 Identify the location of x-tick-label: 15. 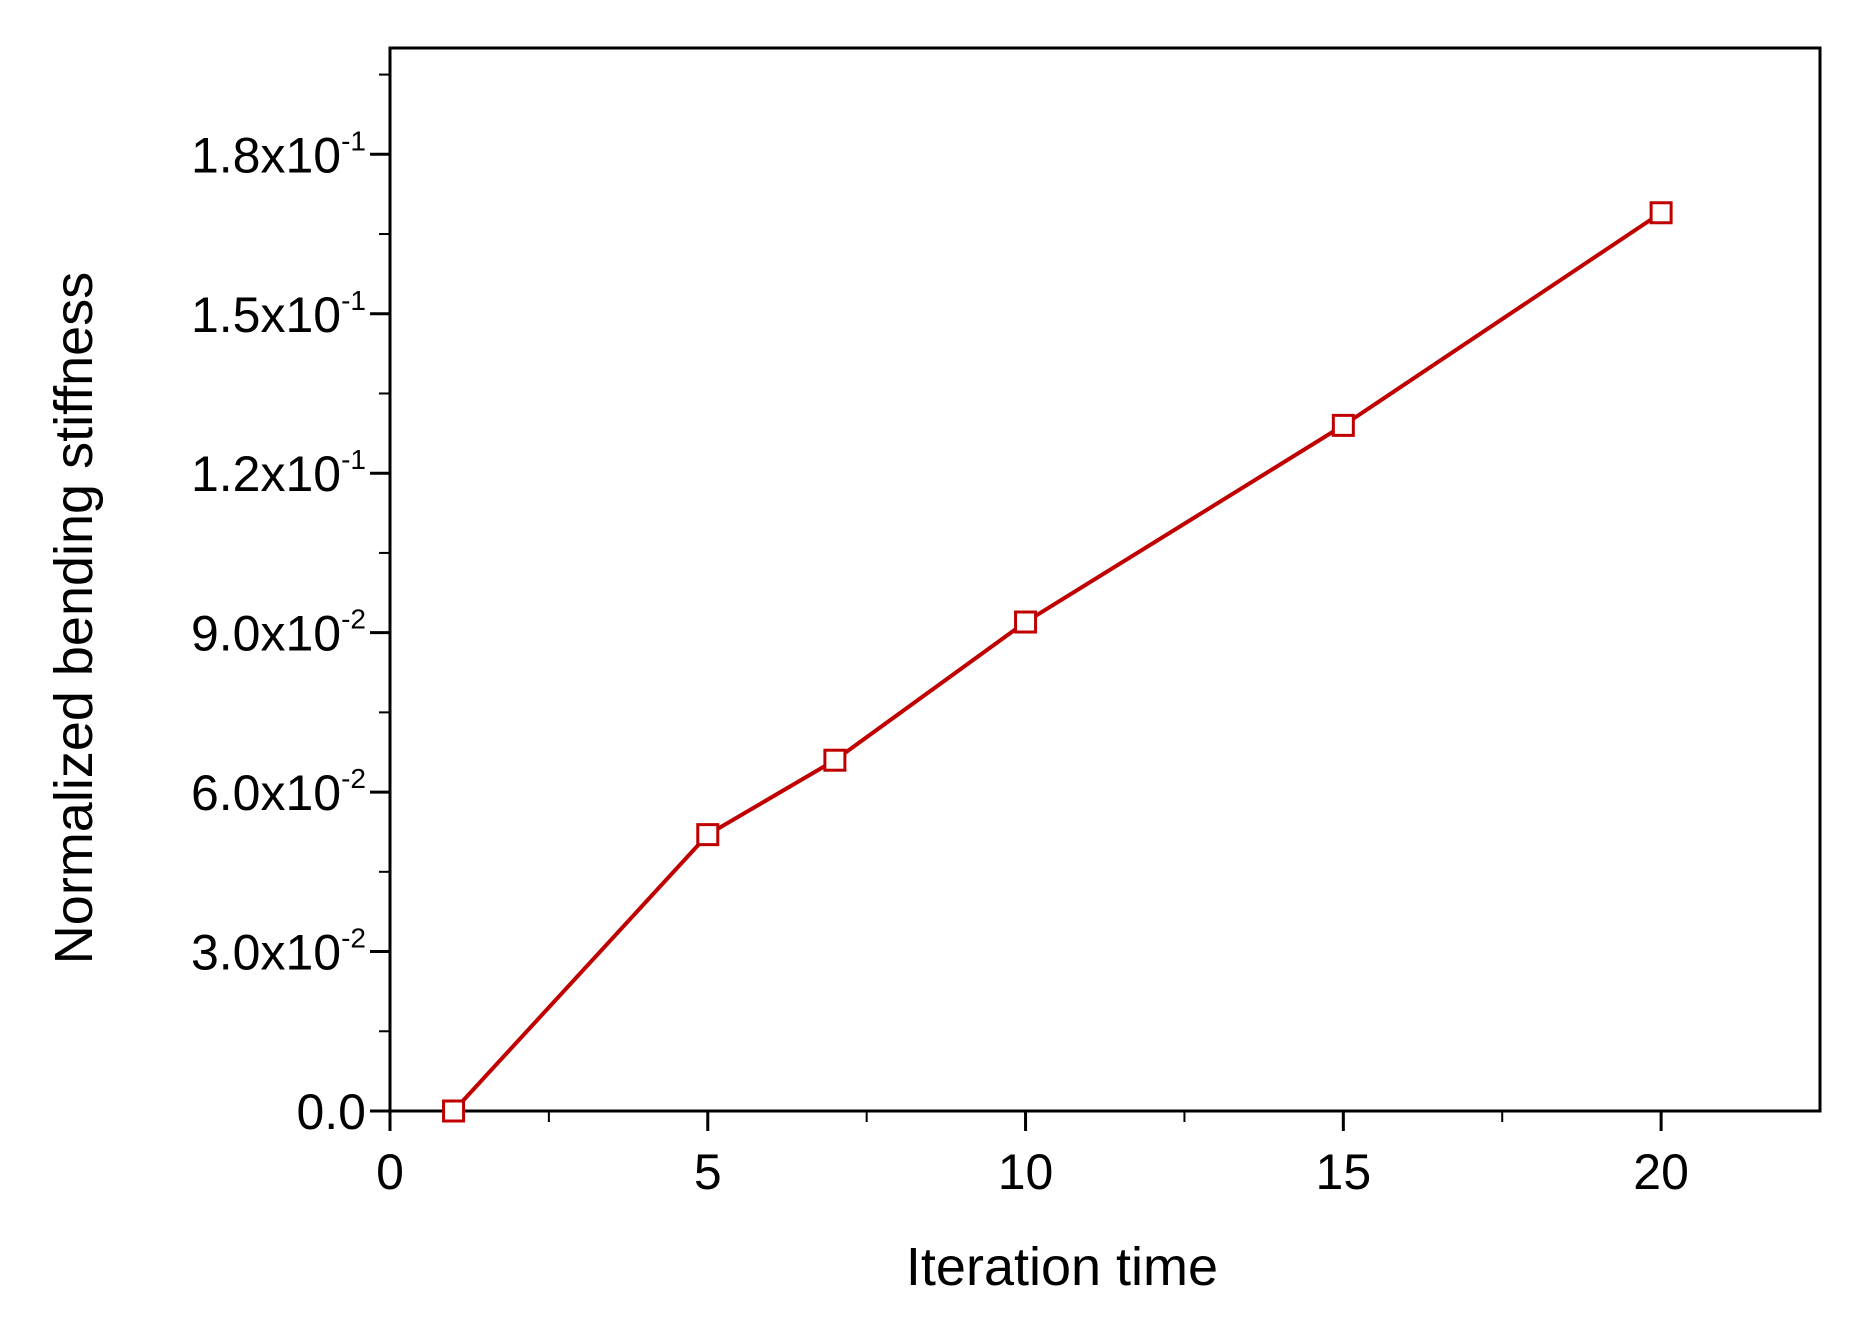
(1344, 1172).